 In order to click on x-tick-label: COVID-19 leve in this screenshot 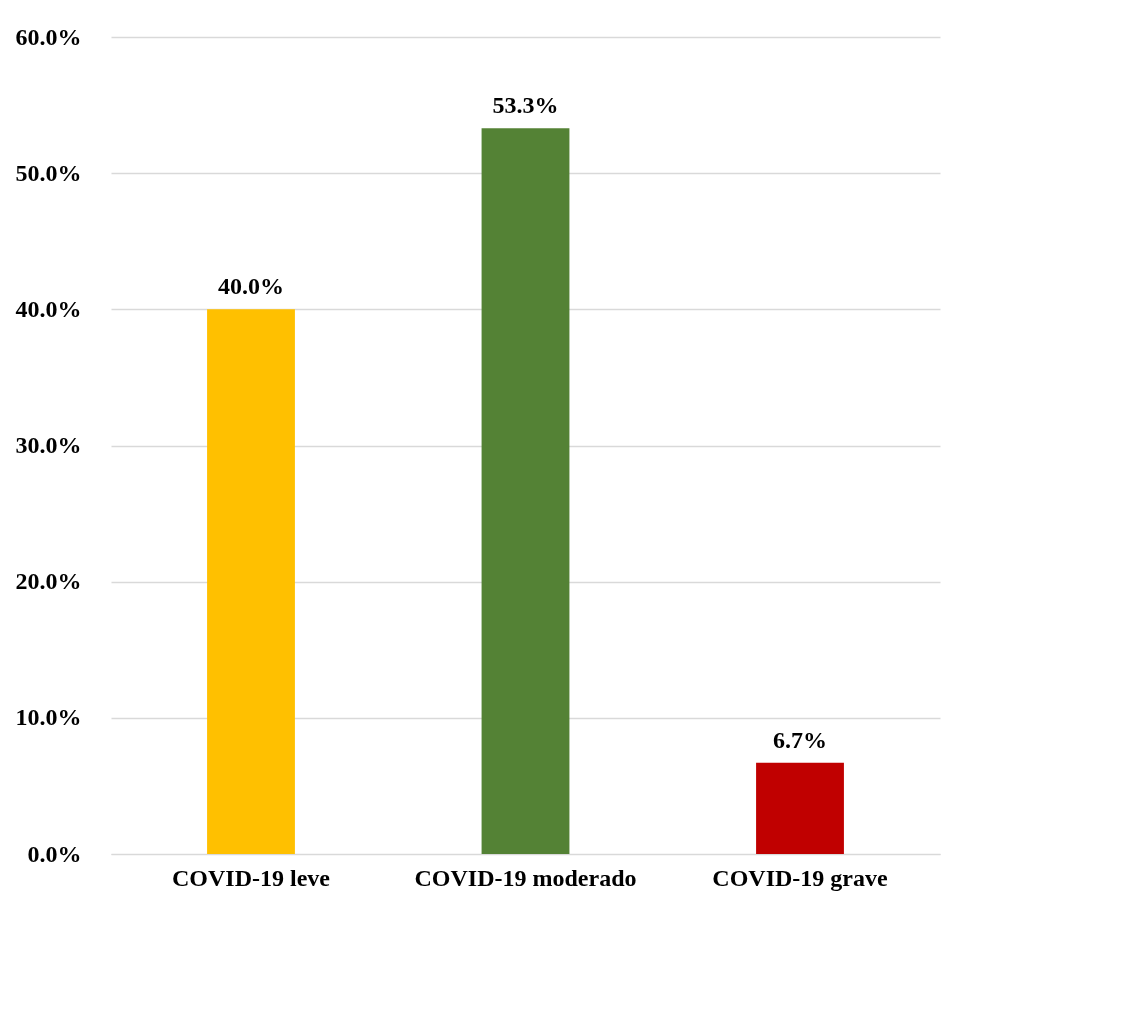, I will do `click(251, 877)`.